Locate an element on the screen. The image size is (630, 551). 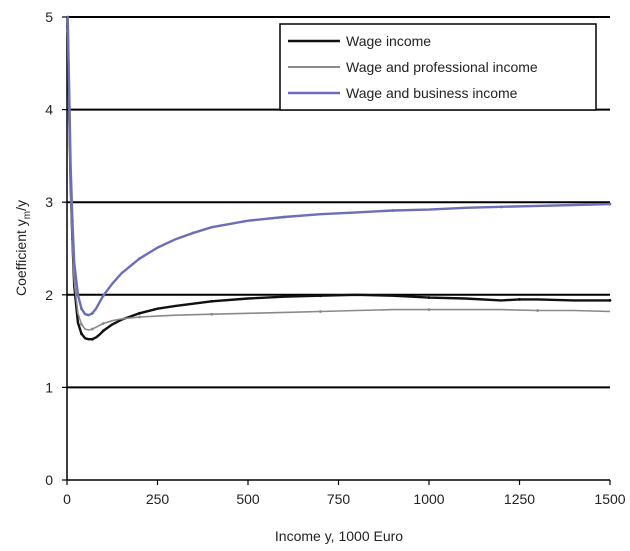
y-tick-label-5: 5 is located at coordinates (49, 17).